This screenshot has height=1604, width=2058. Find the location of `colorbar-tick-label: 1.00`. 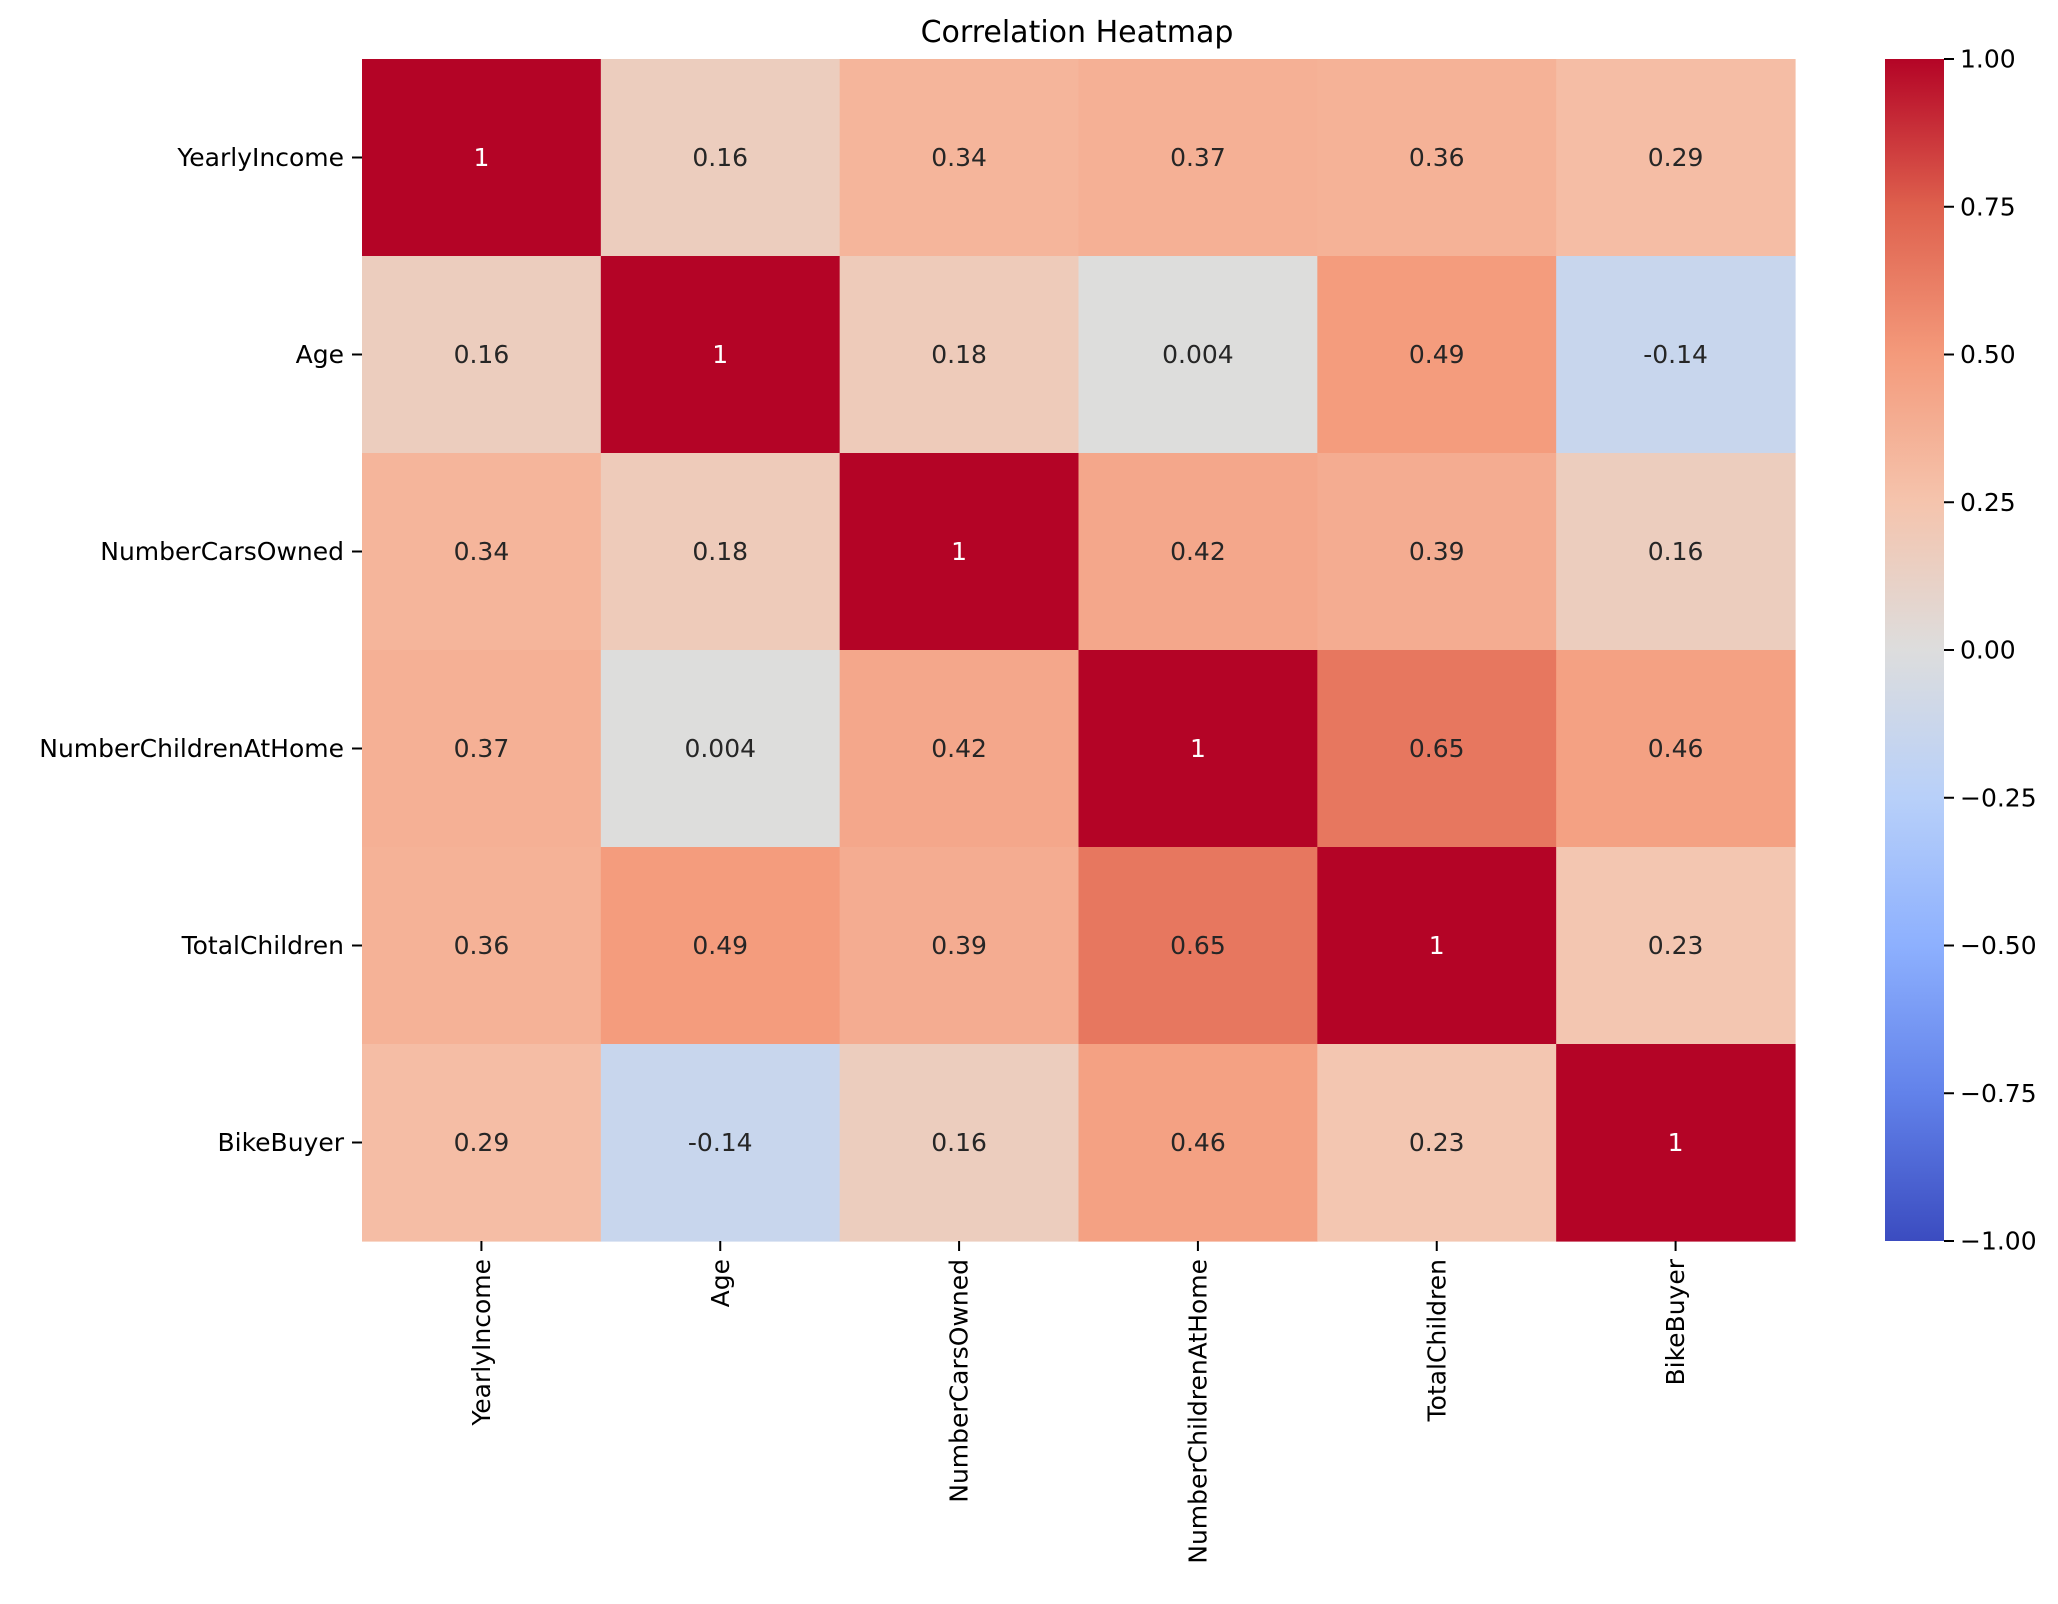

colorbar-tick-label: 1.00 is located at coordinates (1988, 59).